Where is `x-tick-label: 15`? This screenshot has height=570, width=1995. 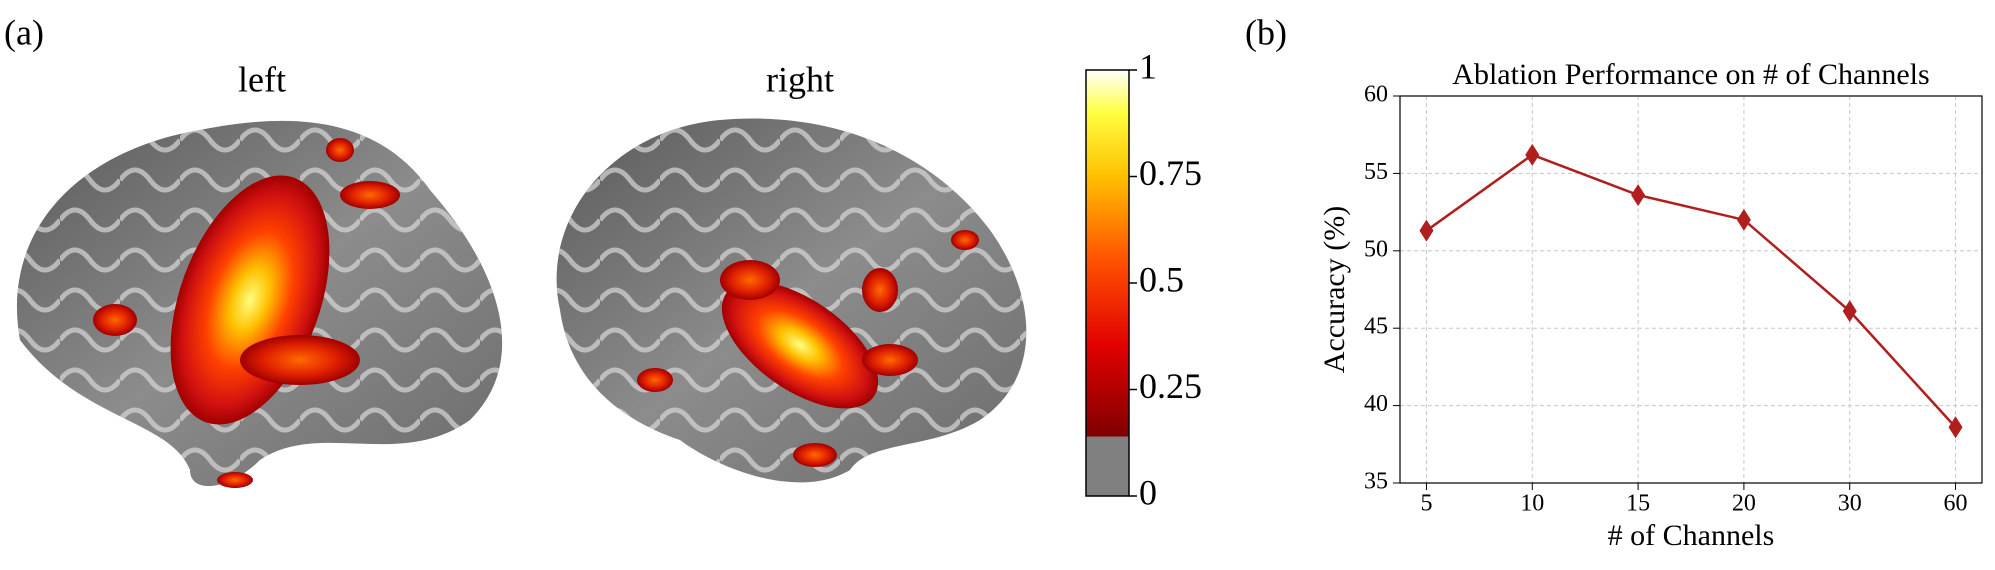 x-tick-label: 15 is located at coordinates (1638, 504).